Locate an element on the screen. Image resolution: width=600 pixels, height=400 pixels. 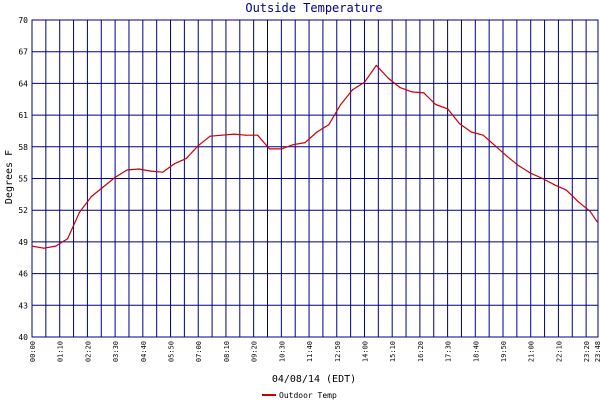
x-tick-label: 09:20 is located at coordinates (255, 351).